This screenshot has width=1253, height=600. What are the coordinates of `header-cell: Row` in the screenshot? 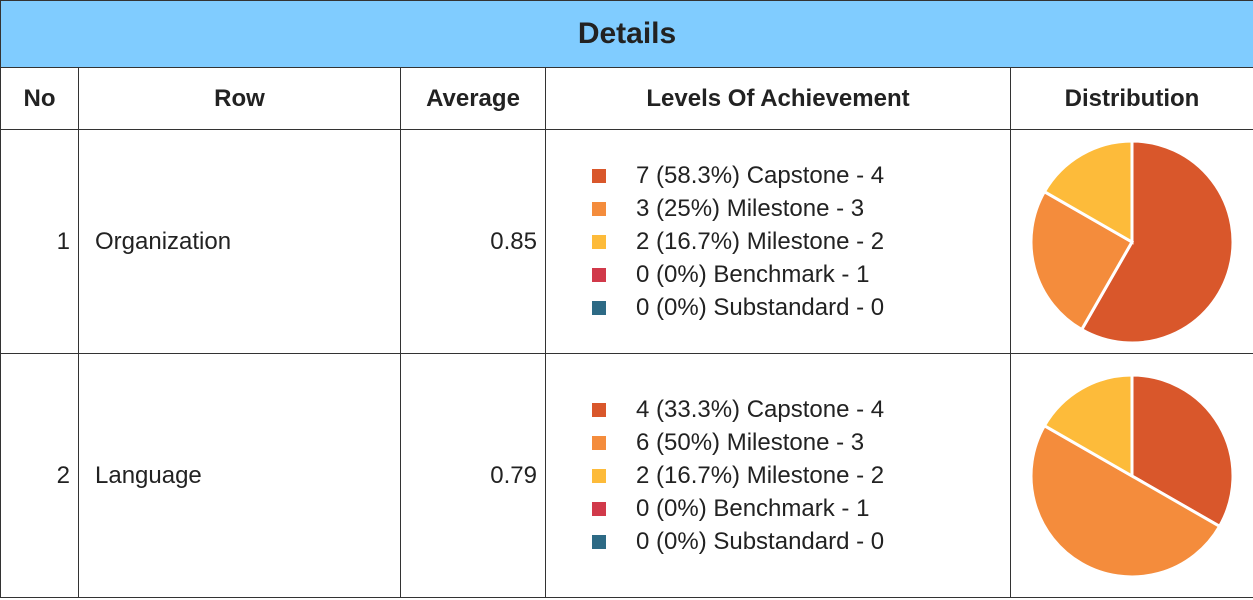 It's located at (239, 98).